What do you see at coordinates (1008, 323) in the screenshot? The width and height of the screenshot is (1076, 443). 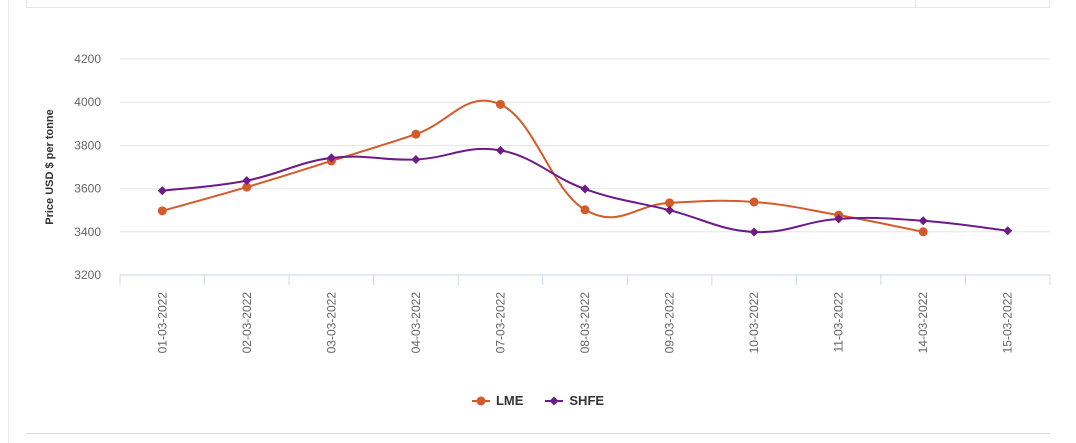 I see `x-tick-label: 15-03-2022` at bounding box center [1008, 323].